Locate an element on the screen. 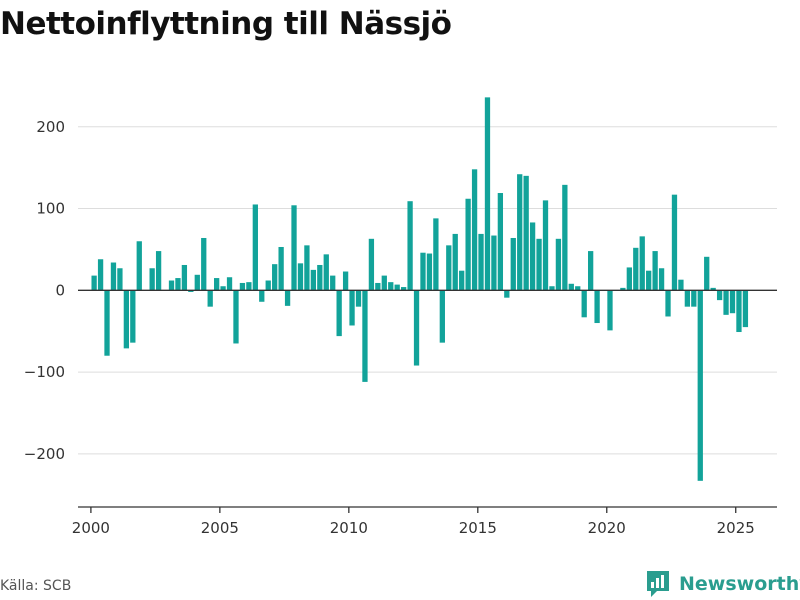 Image resolution: width=800 pixels, height=600 pixels. x-tick-label: 2025 is located at coordinates (736, 528).